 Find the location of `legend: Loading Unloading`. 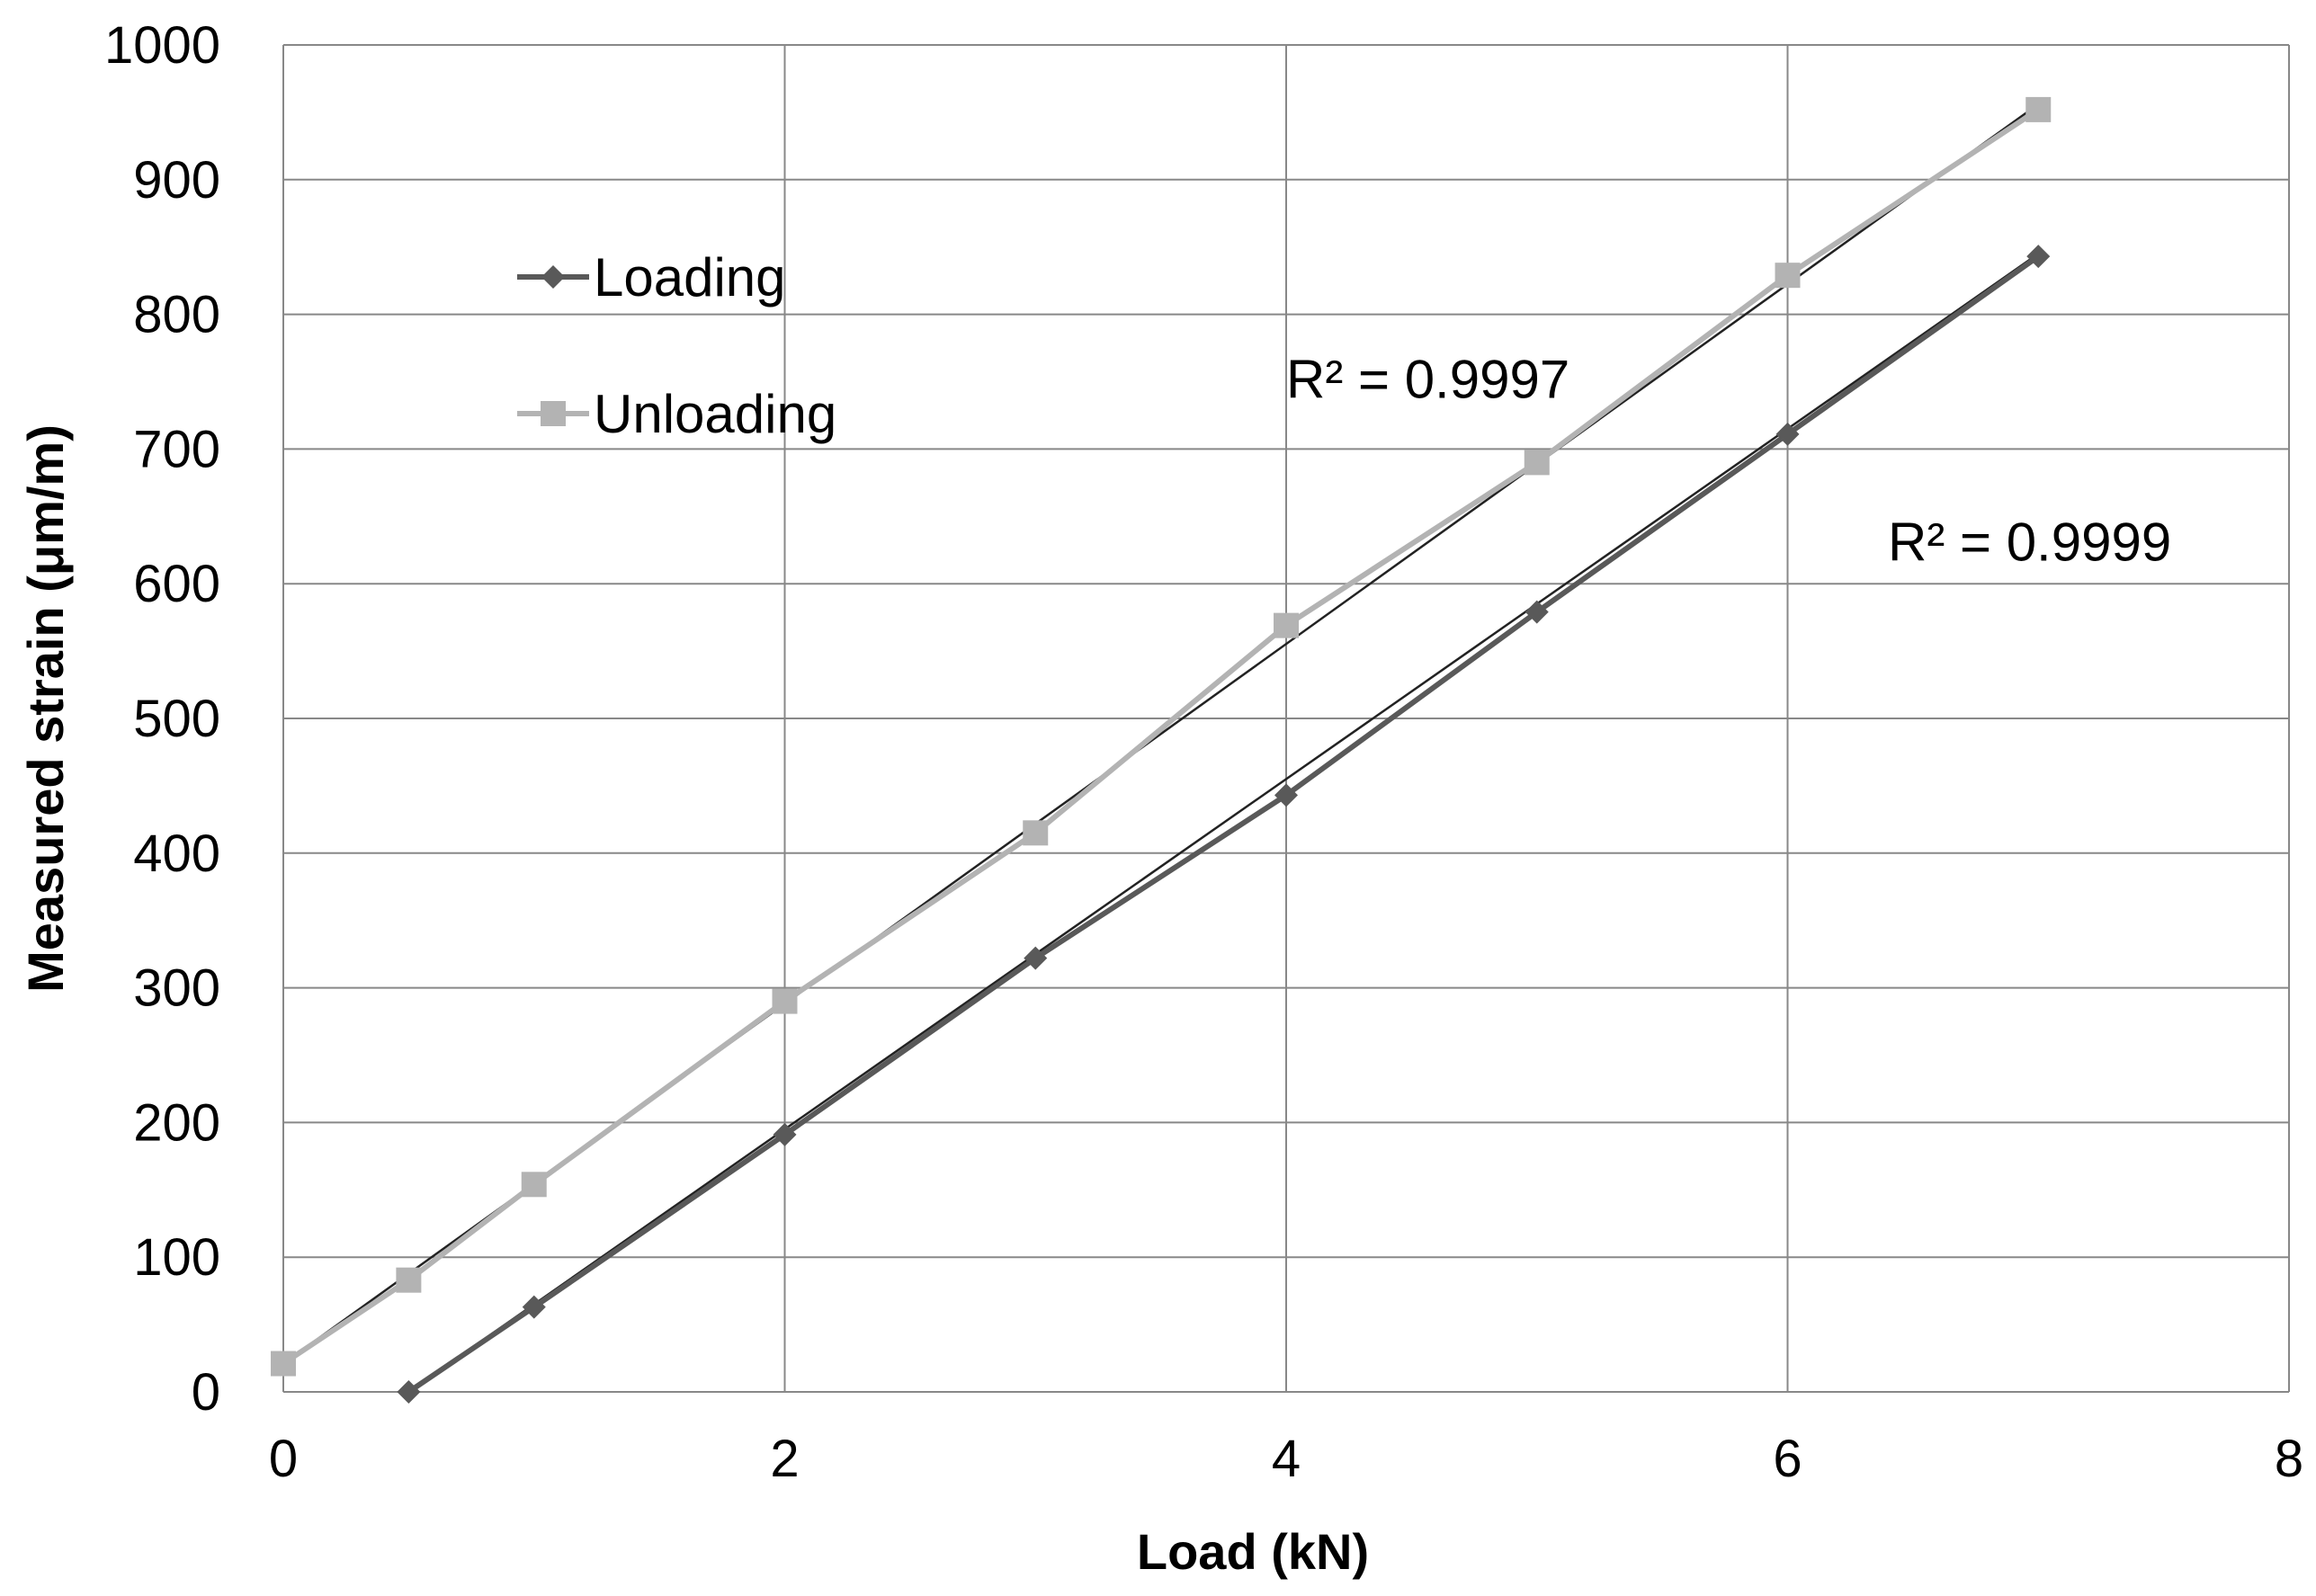

legend: Loading Unloading is located at coordinates (676, 345).